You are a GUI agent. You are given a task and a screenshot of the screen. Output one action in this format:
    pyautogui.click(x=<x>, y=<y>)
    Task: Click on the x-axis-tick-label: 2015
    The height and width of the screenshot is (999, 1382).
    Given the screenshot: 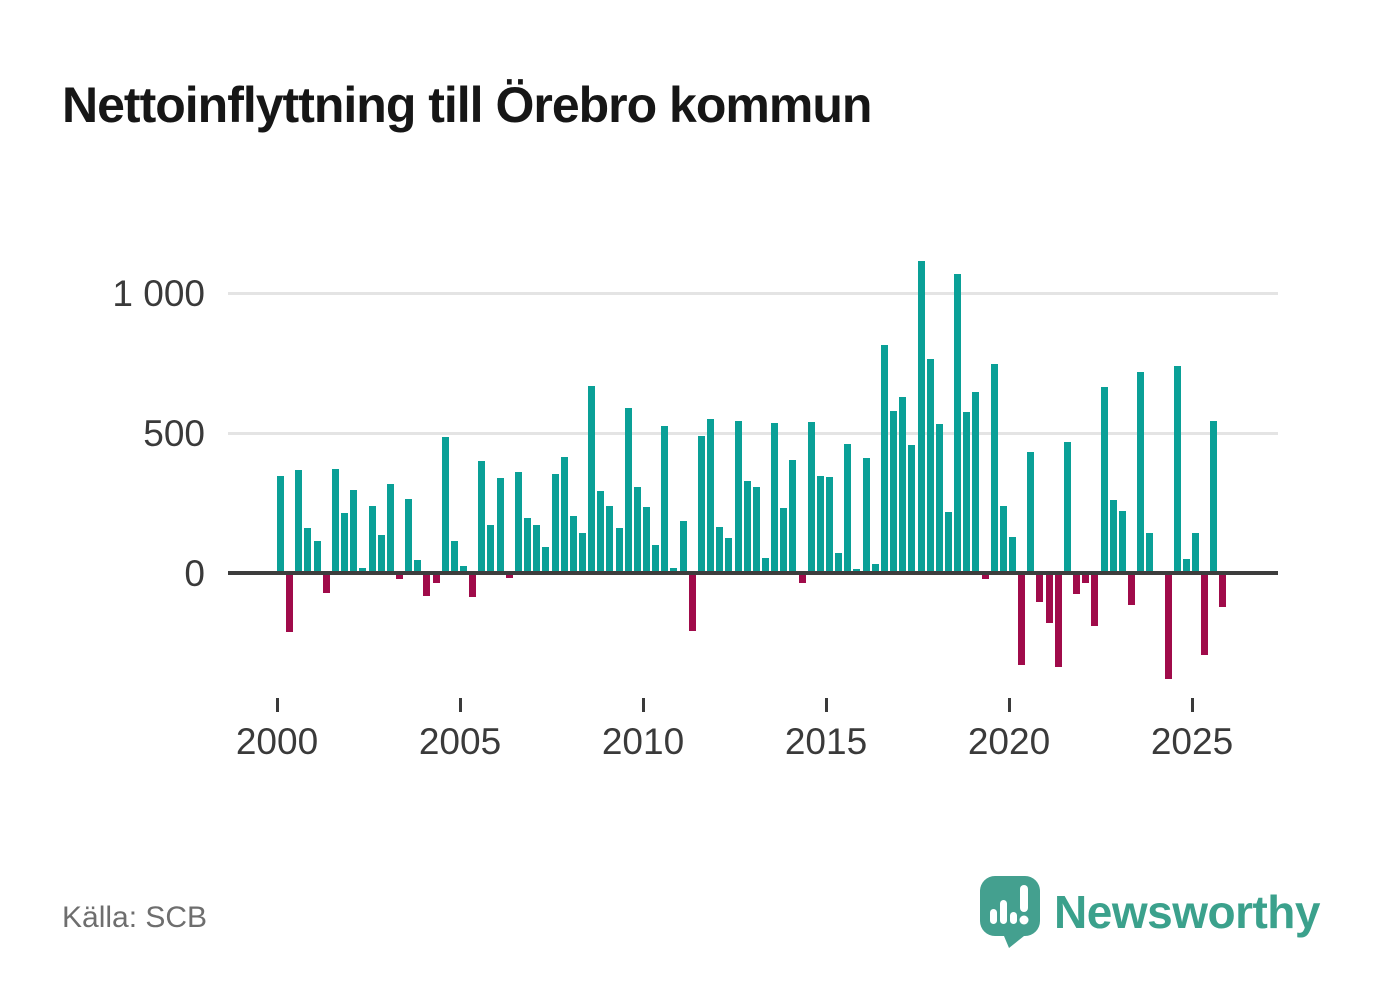 What is the action you would take?
    pyautogui.click(x=826, y=741)
    